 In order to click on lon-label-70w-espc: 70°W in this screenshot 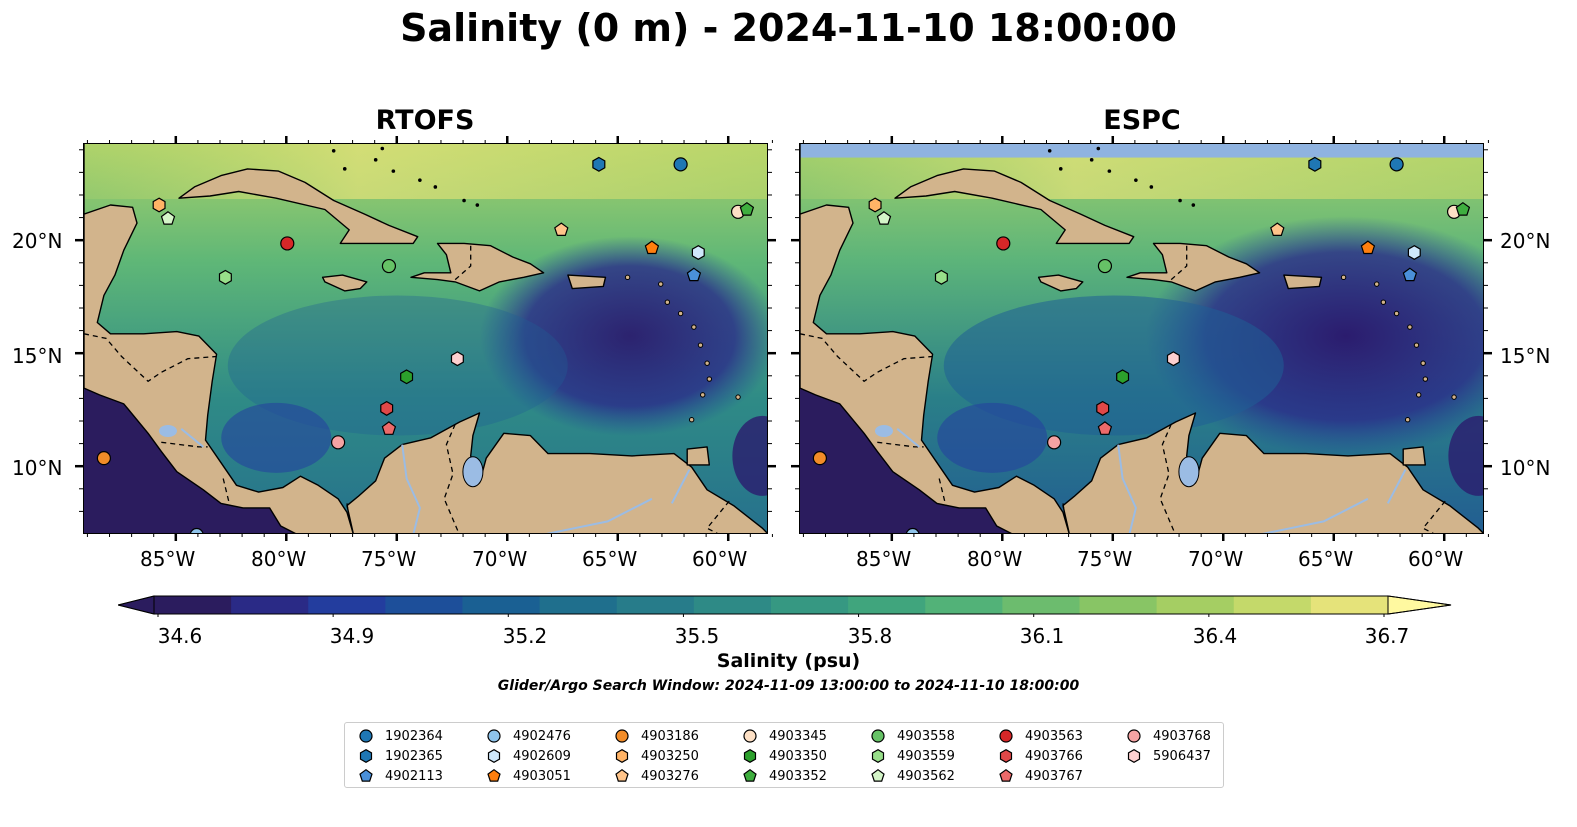, I will do `click(1216, 559)`.